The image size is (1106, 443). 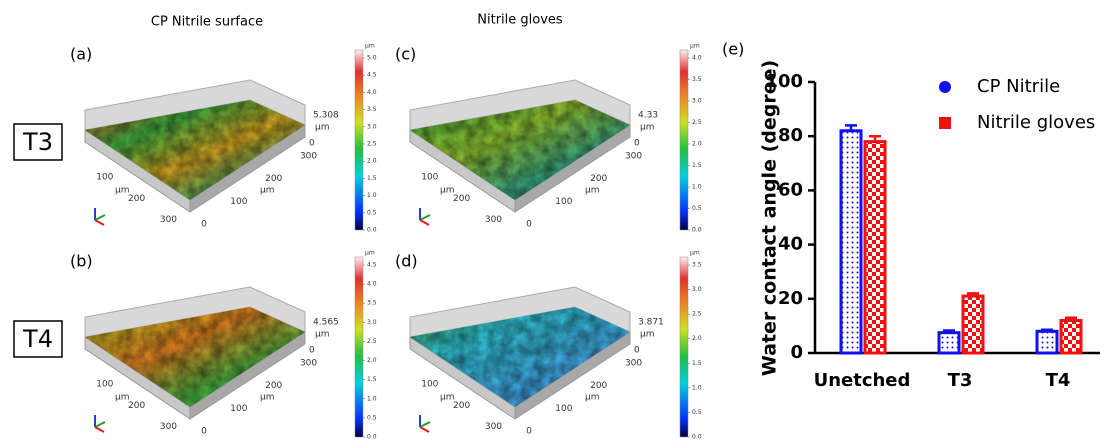 I want to click on panel-label: (b), so click(x=81, y=261).